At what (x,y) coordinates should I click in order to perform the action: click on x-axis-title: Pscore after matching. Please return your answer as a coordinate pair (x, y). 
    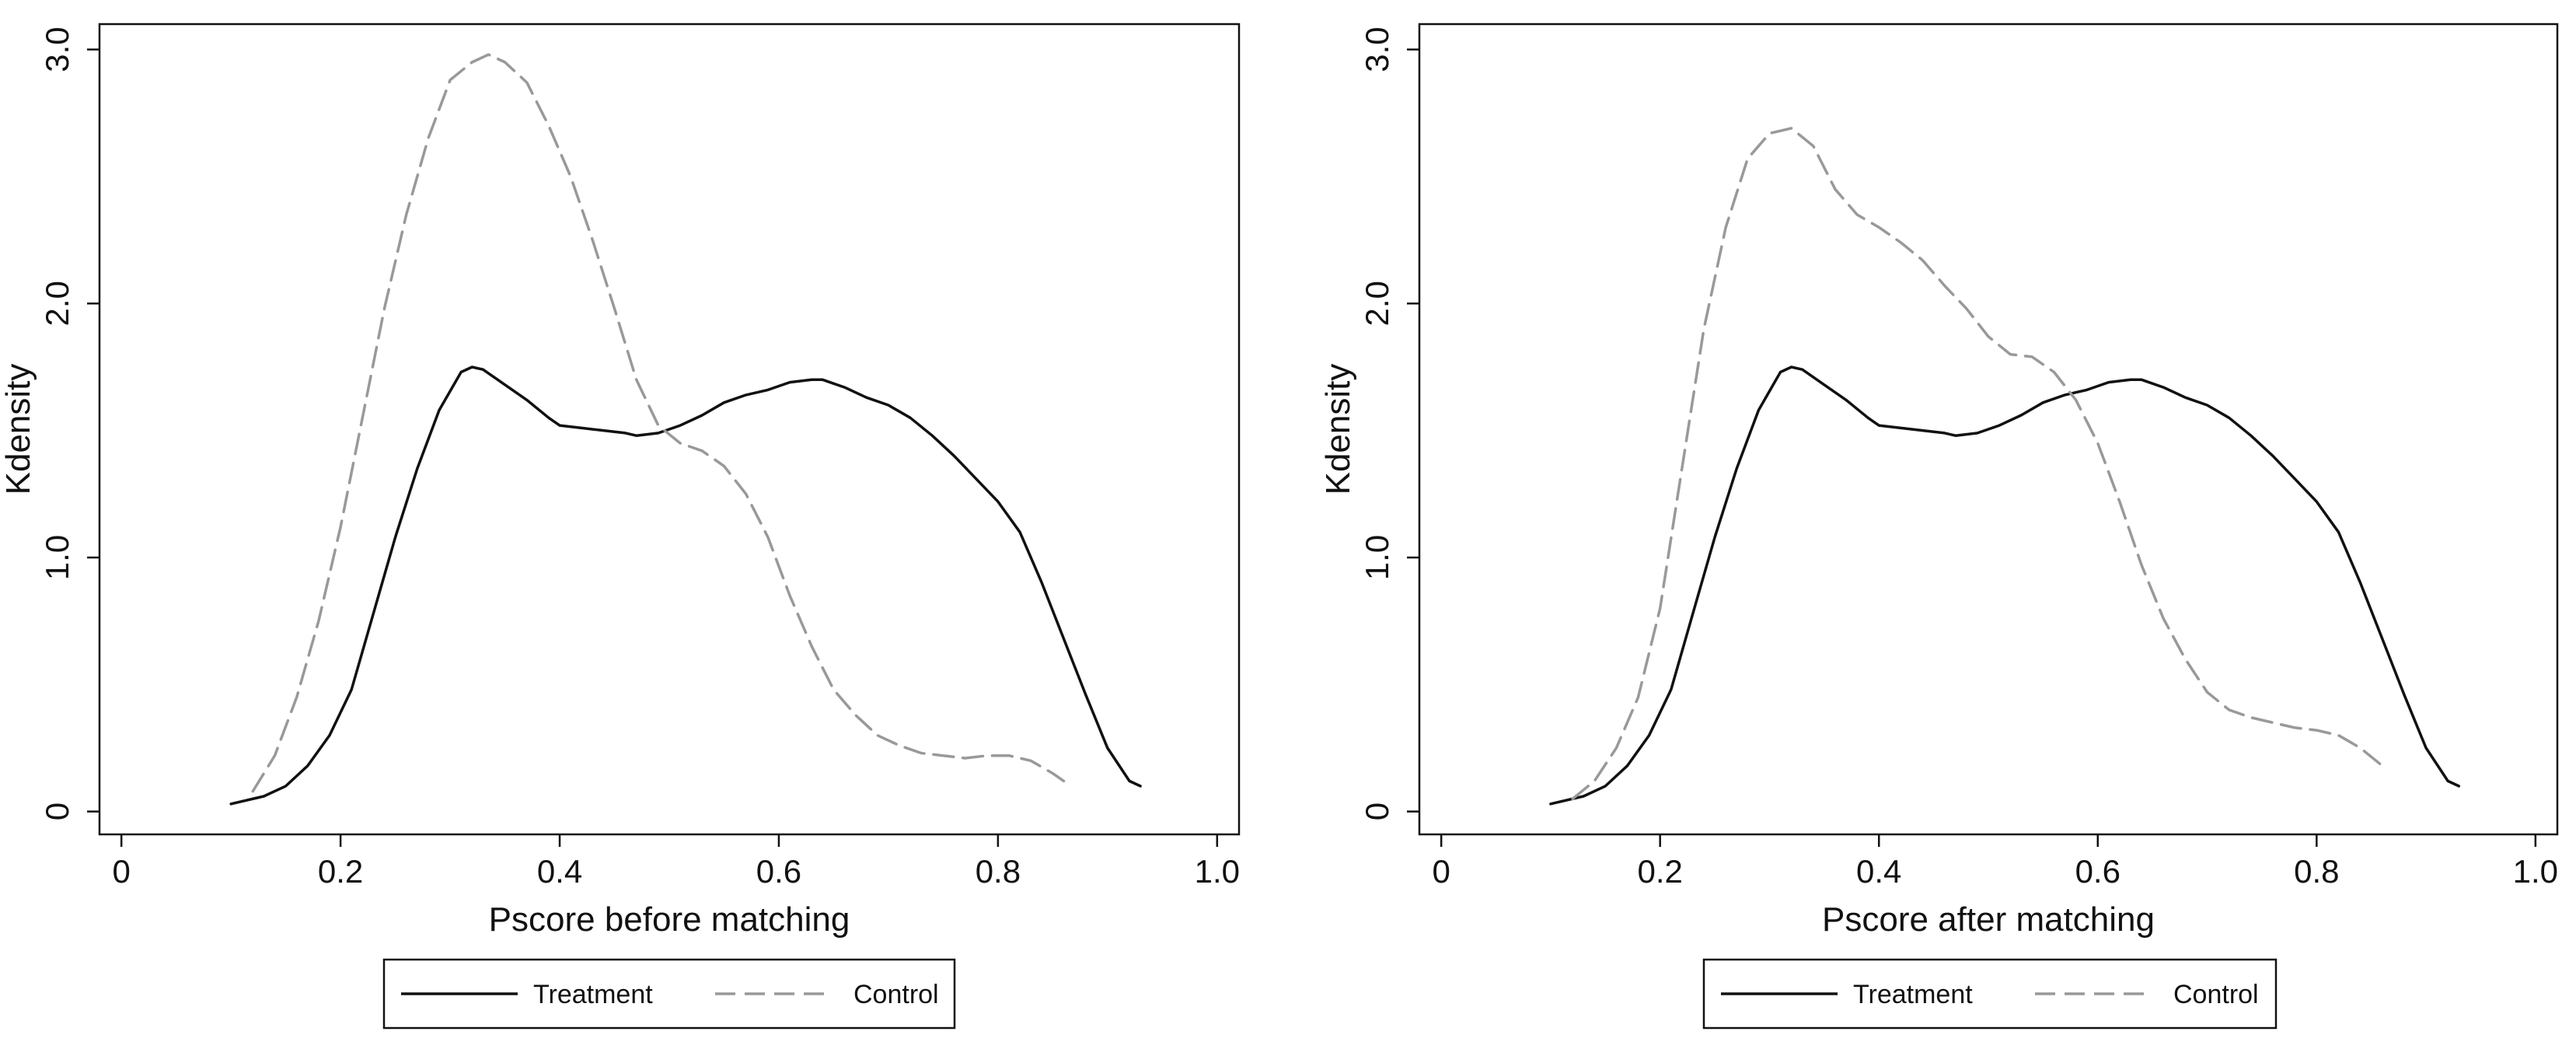
    Looking at the image, I should click on (1989, 919).